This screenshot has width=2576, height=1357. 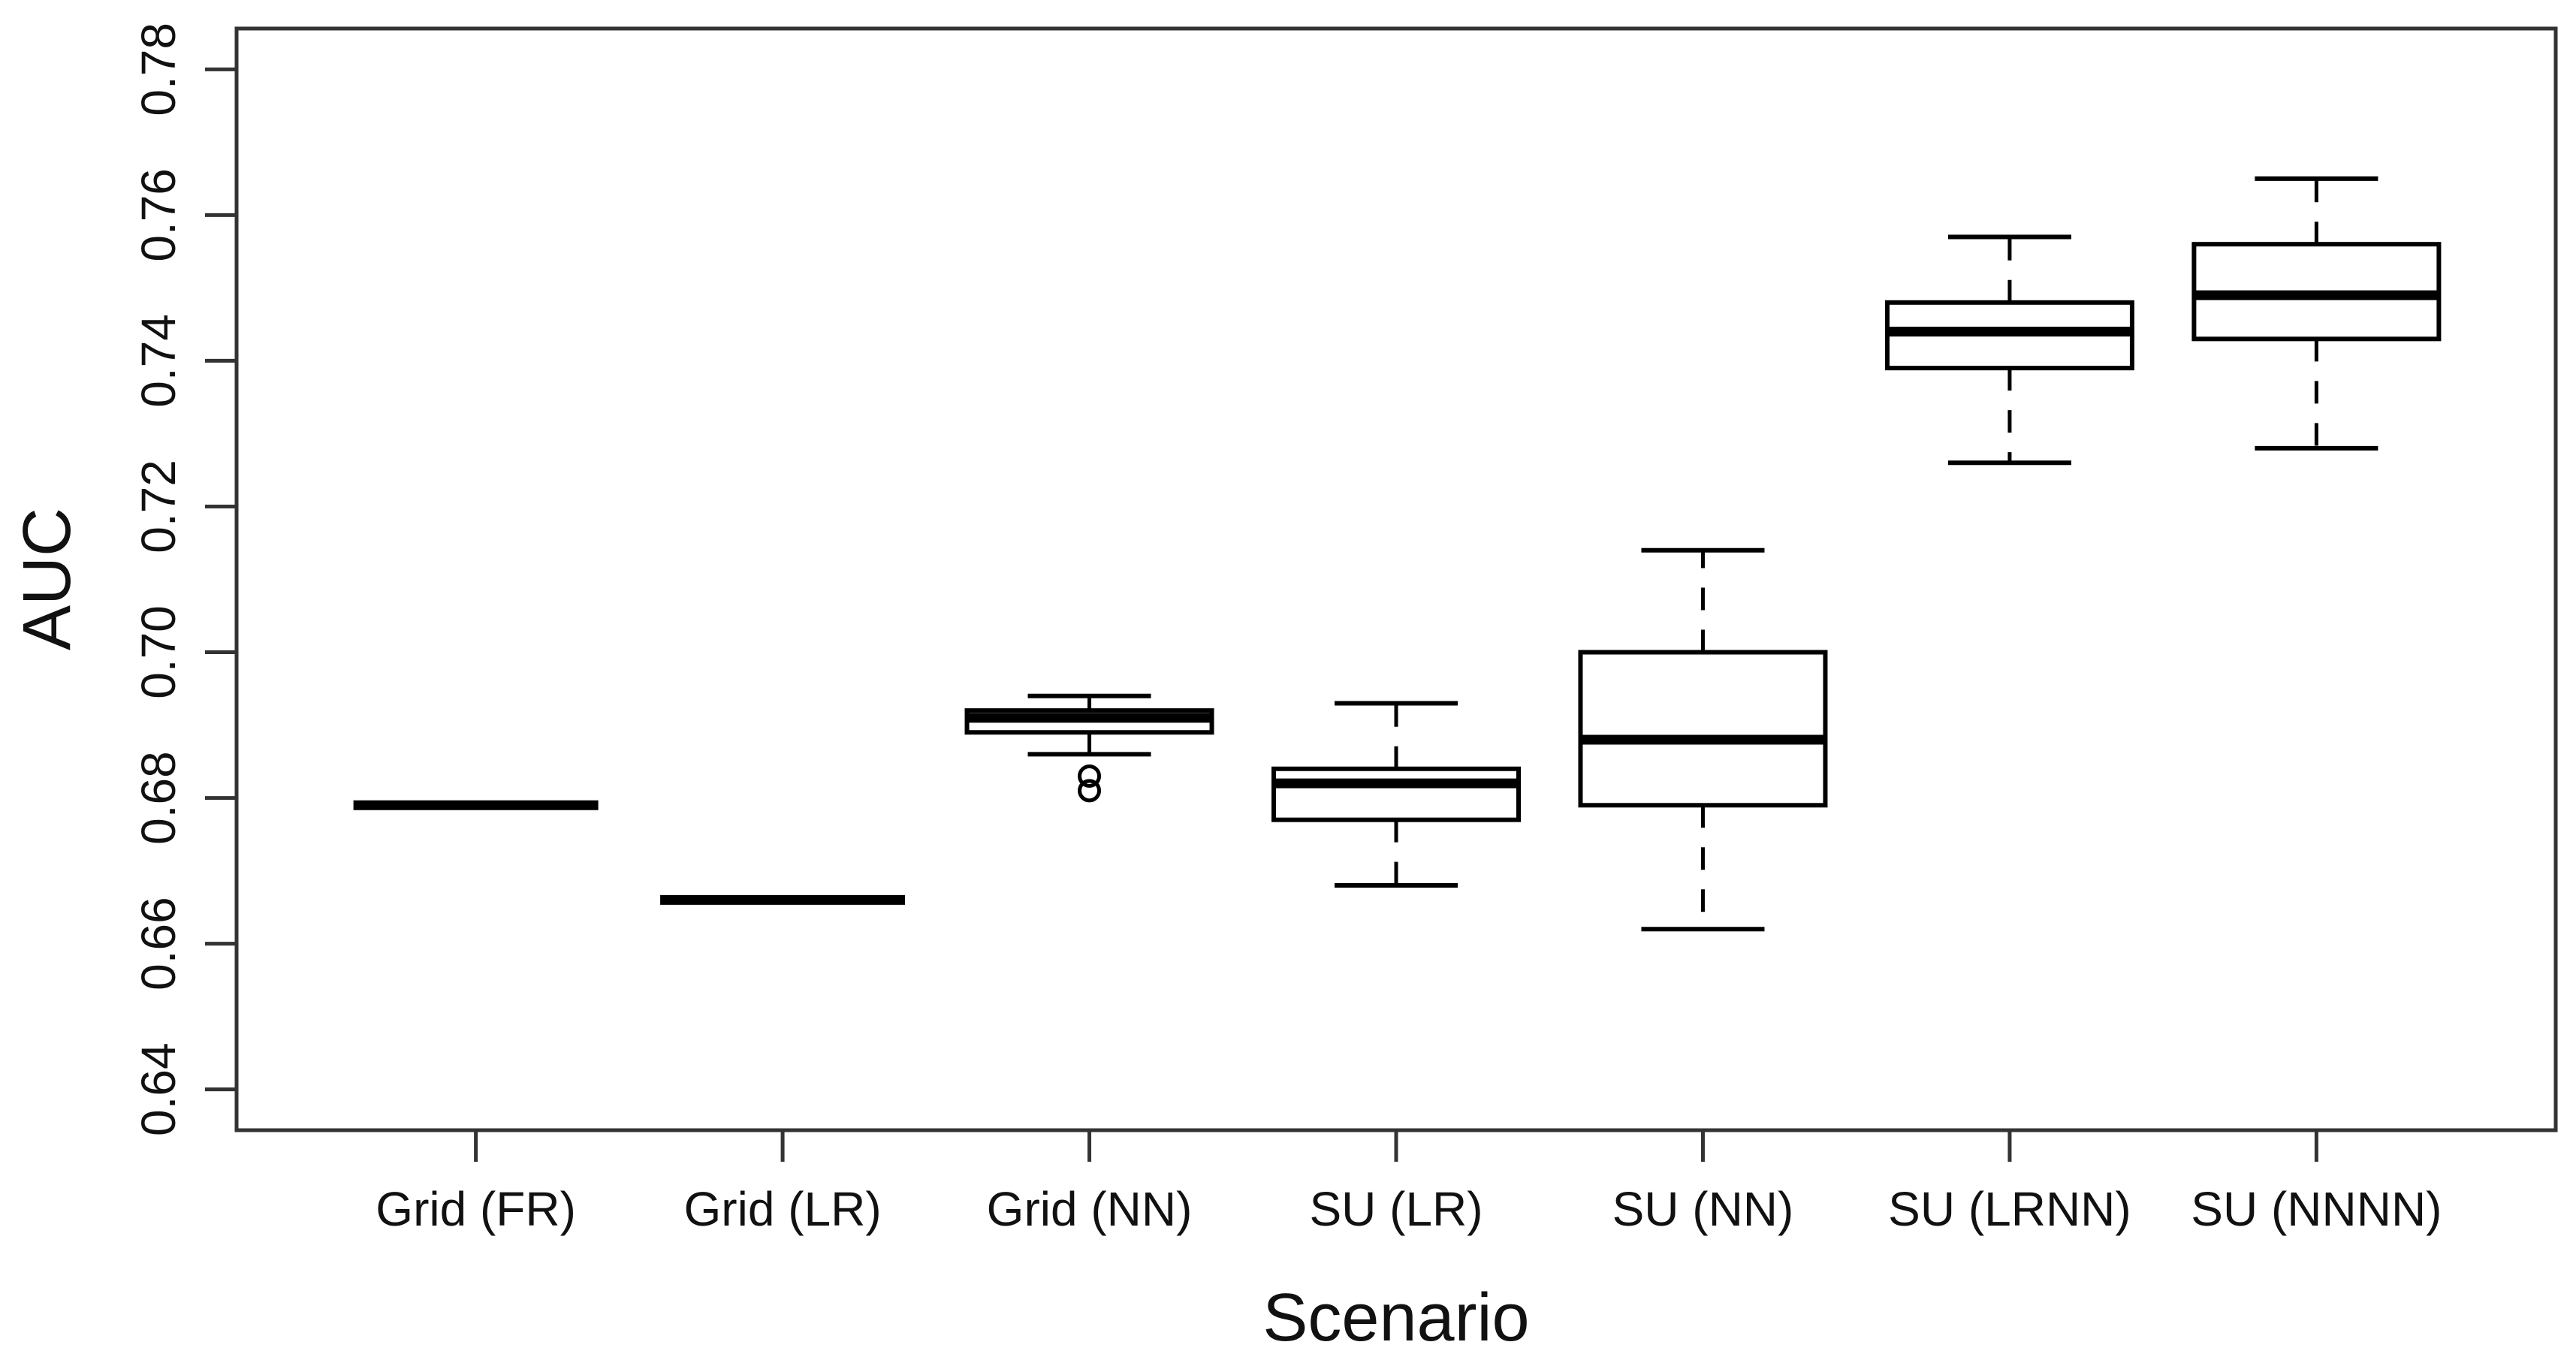 What do you see at coordinates (158, 507) in the screenshot?
I see `y-tick-label: 0.72` at bounding box center [158, 507].